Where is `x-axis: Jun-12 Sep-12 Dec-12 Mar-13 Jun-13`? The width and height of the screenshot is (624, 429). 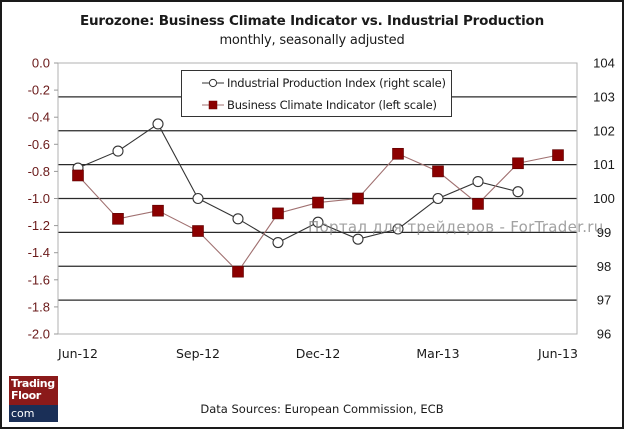
x-axis: Jun-12 Sep-12 Dec-12 Mar-13 Jun-13 is located at coordinates (317, 353).